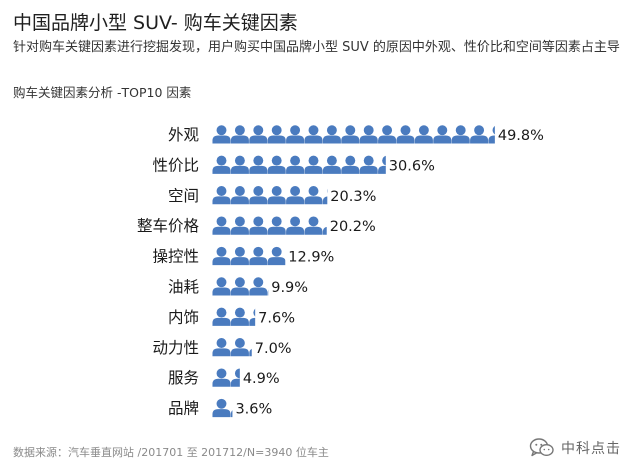 Image resolution: width=635 pixels, height=472 pixels. What do you see at coordinates (220, 408) in the screenshot?
I see `bar-row: 品牌 3.6%` at bounding box center [220, 408].